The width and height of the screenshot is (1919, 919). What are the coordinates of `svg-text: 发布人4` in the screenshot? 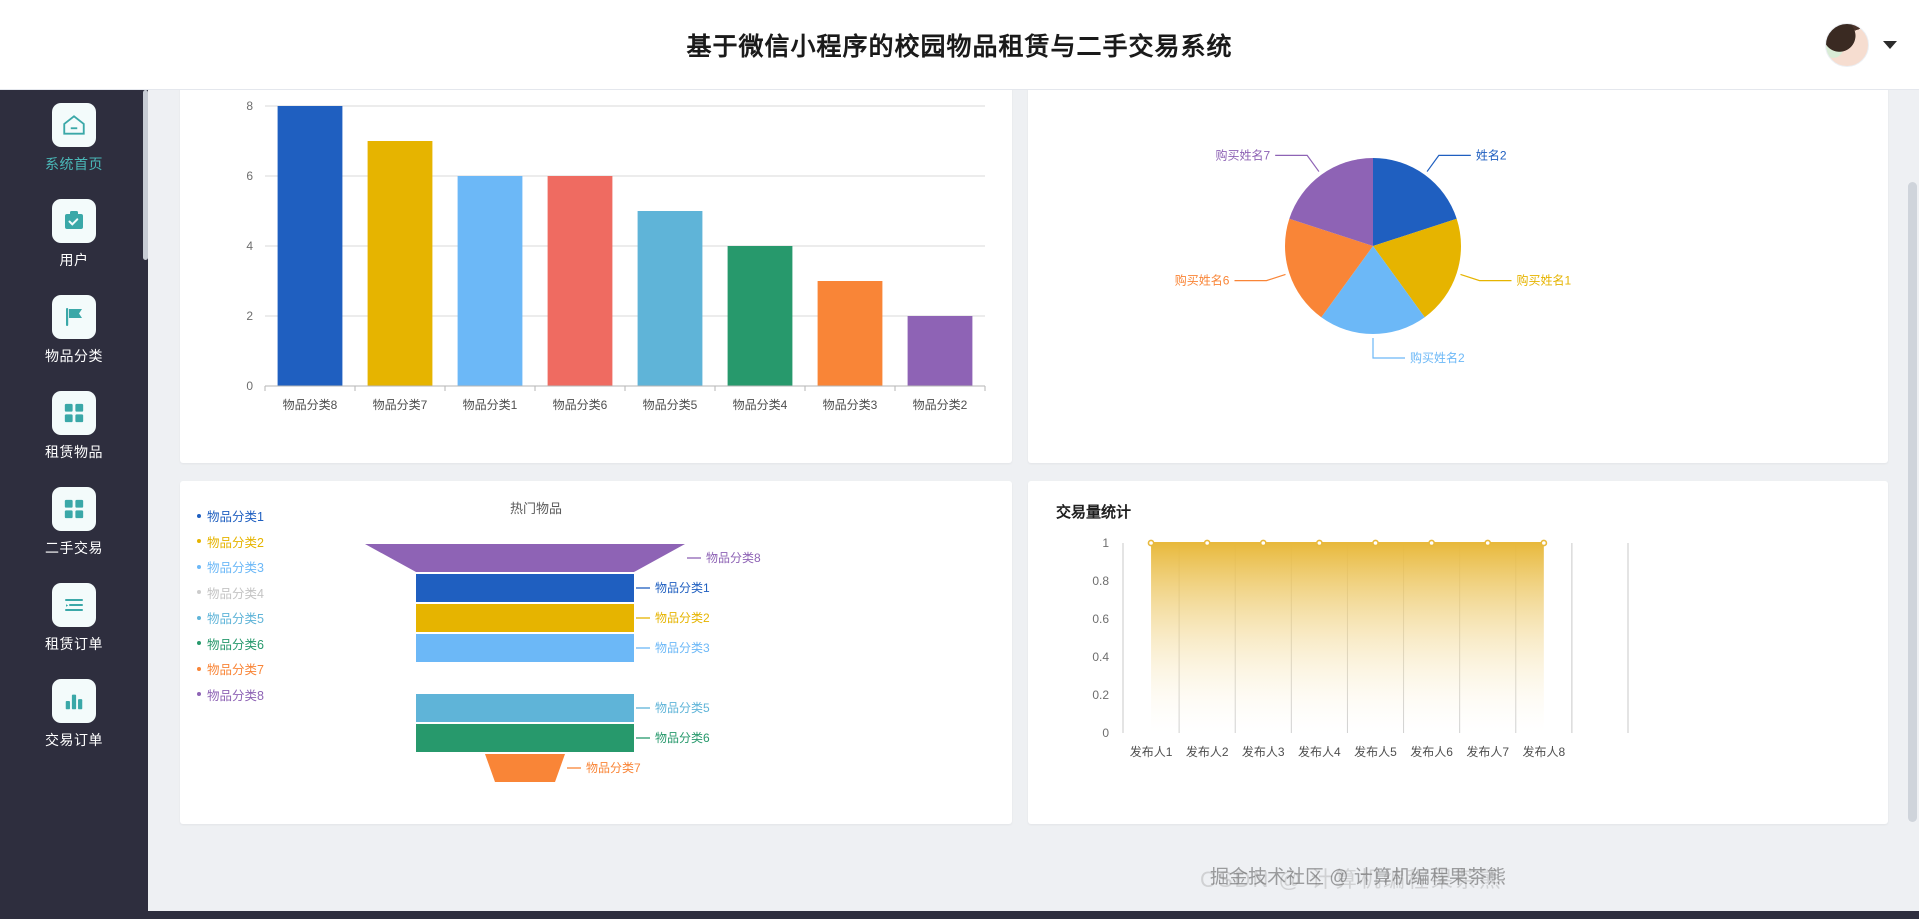 It's located at (1319, 751).